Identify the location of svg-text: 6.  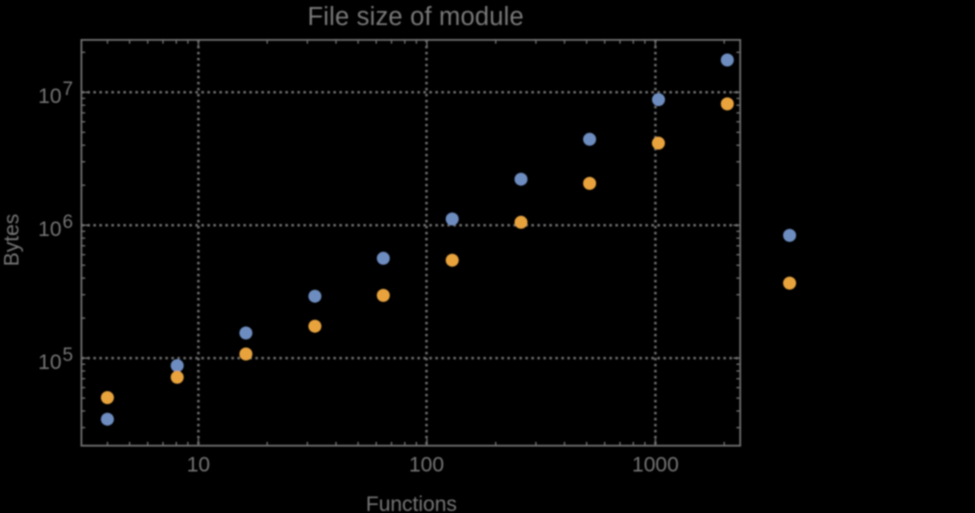
(68, 222).